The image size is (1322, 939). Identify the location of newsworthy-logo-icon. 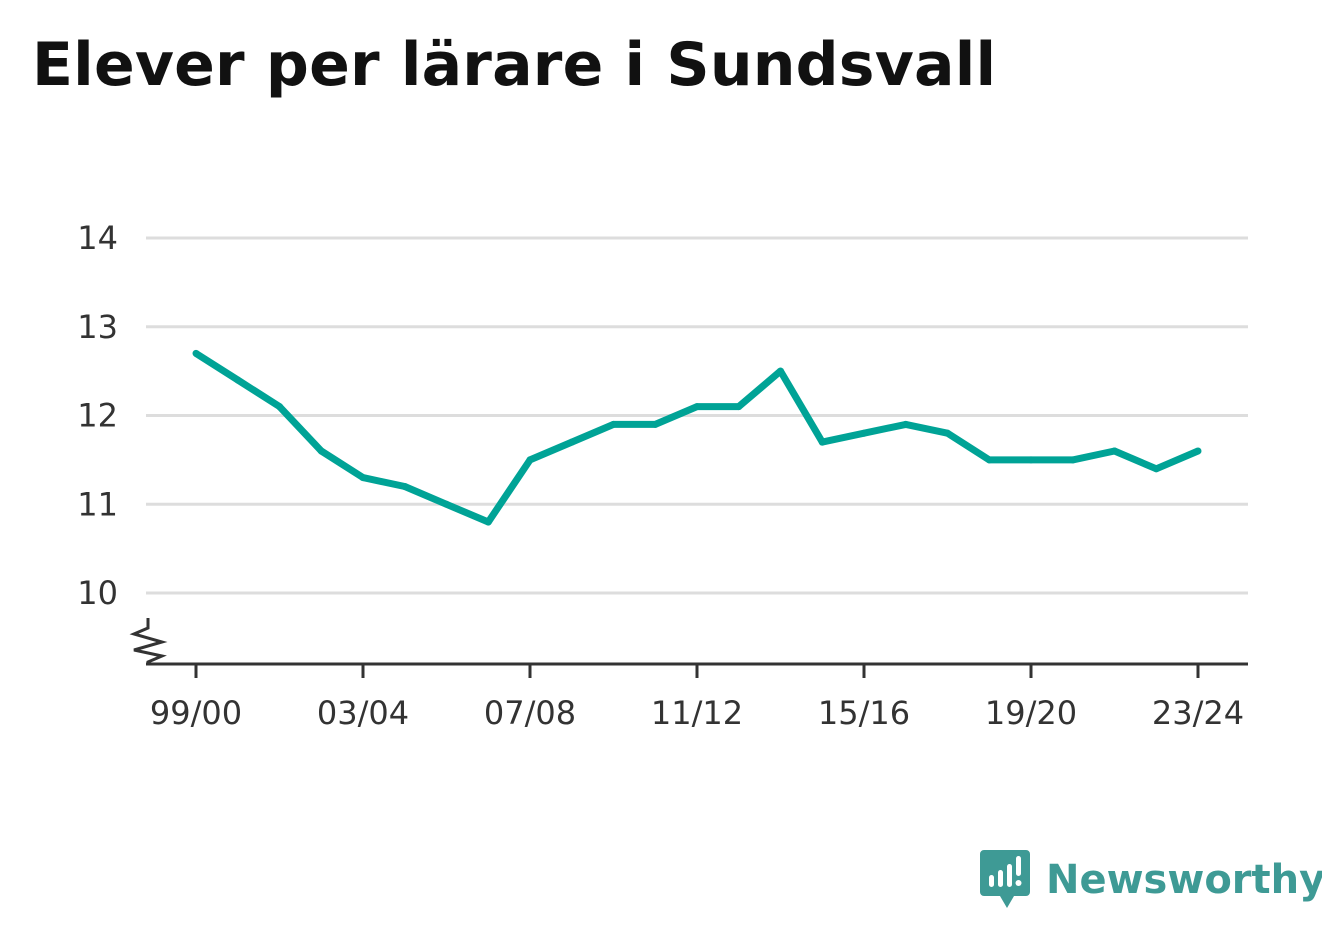
(1005, 879).